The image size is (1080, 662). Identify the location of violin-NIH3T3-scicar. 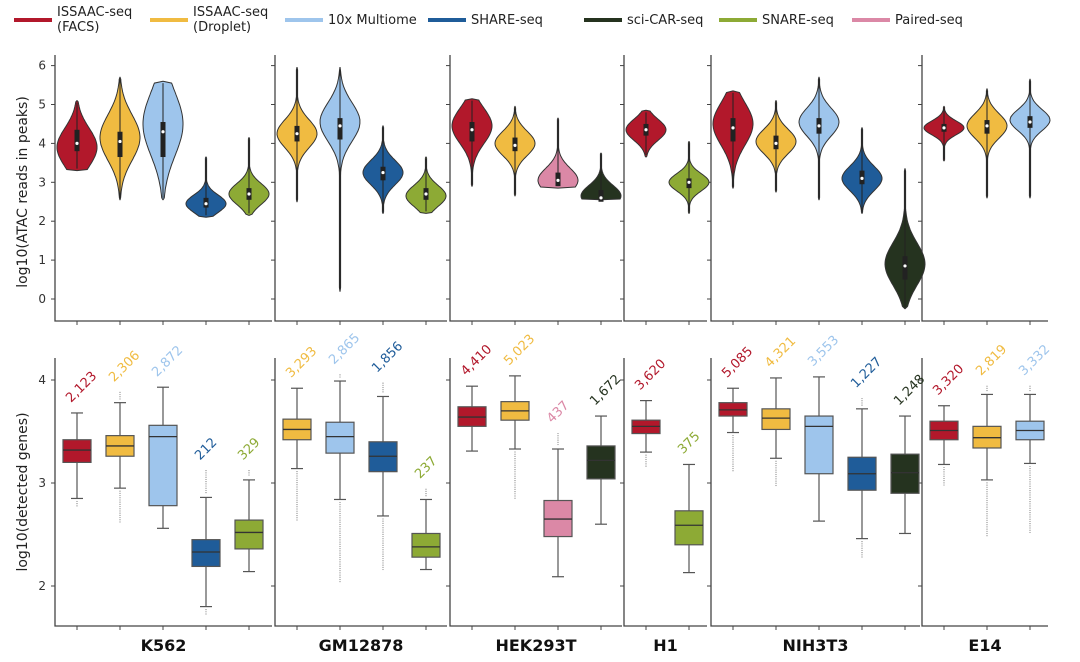
(905, 239).